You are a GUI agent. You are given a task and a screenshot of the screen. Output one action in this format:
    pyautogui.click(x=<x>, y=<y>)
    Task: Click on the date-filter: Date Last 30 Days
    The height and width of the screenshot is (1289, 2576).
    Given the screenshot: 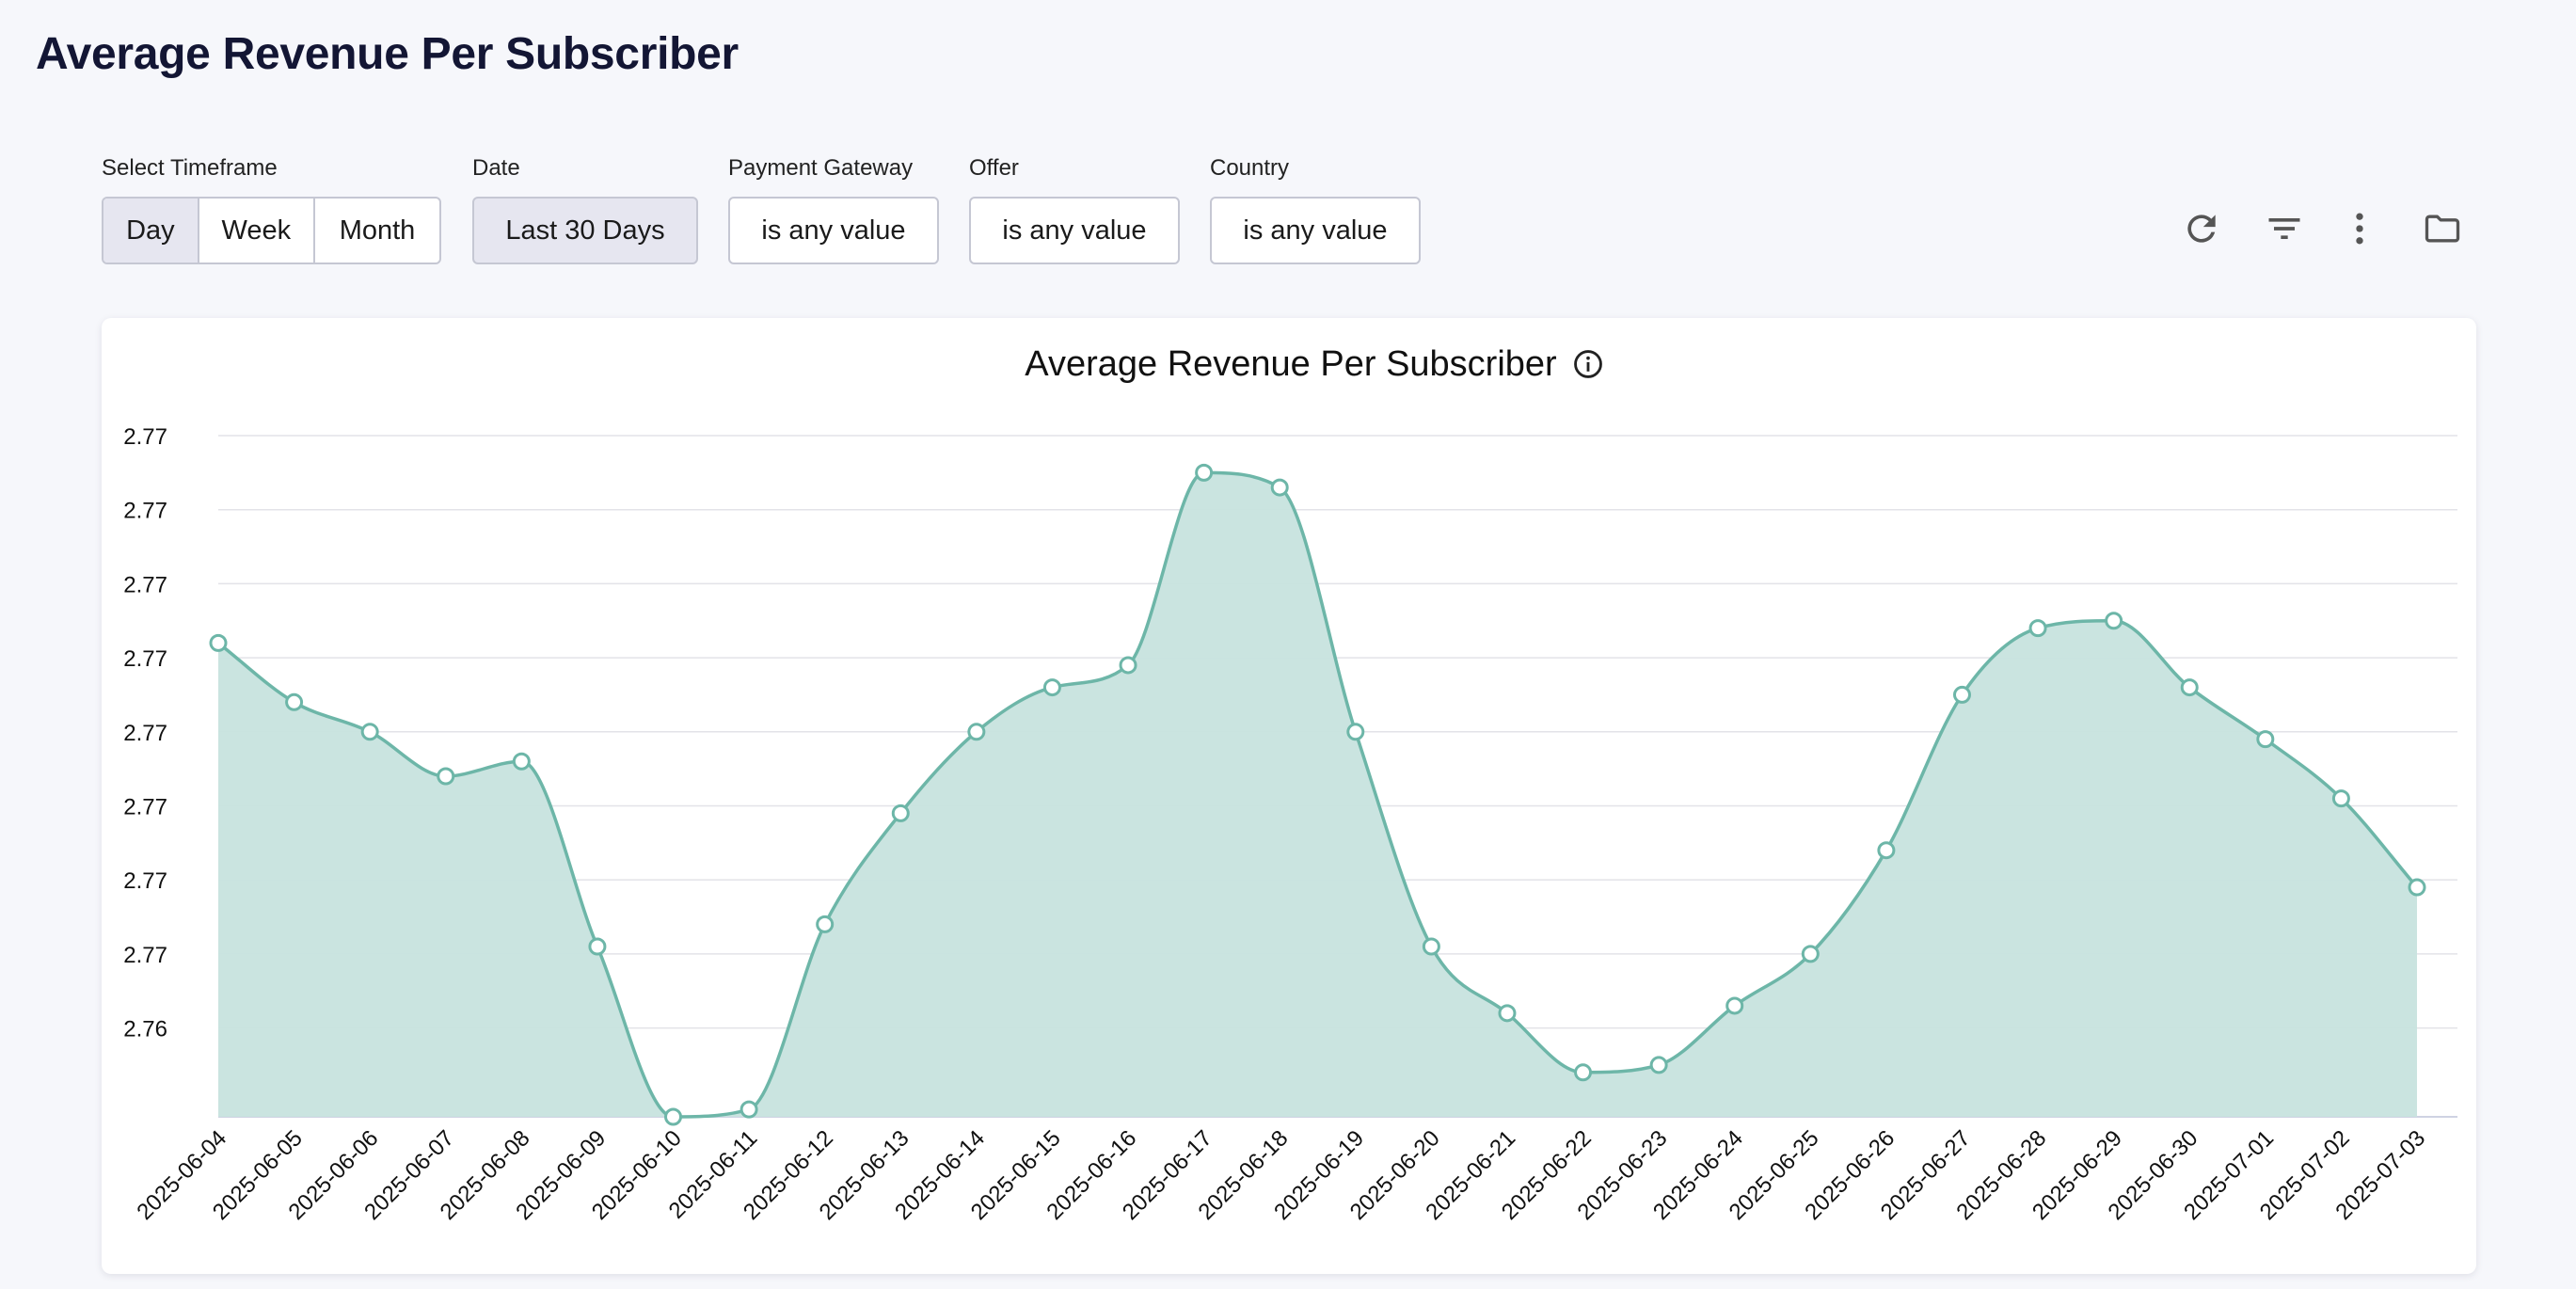 What is the action you would take?
    pyautogui.click(x=585, y=209)
    